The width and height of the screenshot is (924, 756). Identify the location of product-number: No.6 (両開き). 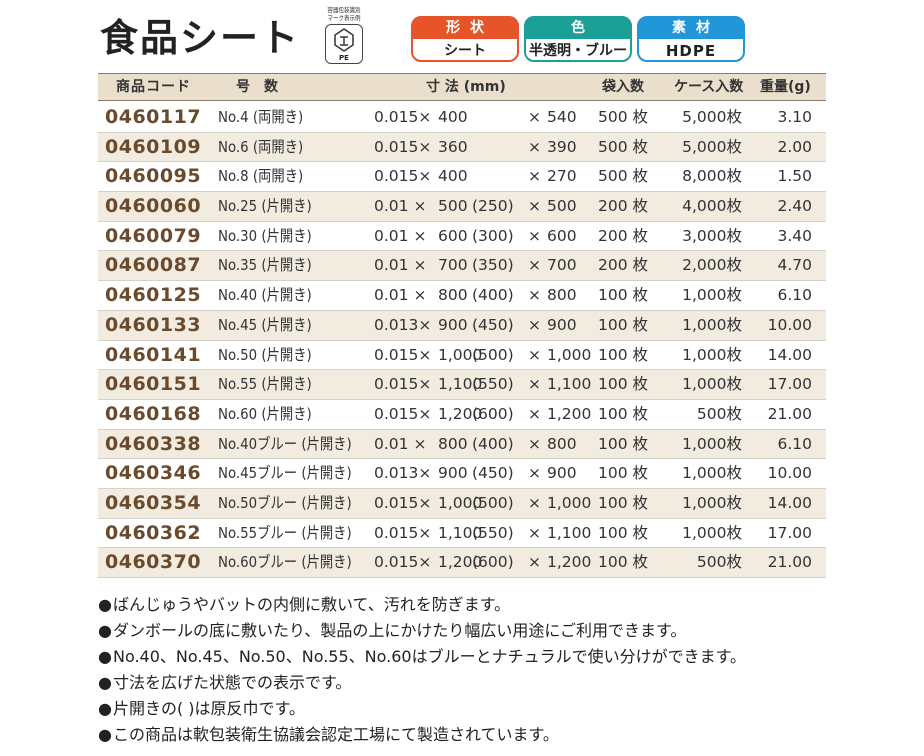
(261, 146).